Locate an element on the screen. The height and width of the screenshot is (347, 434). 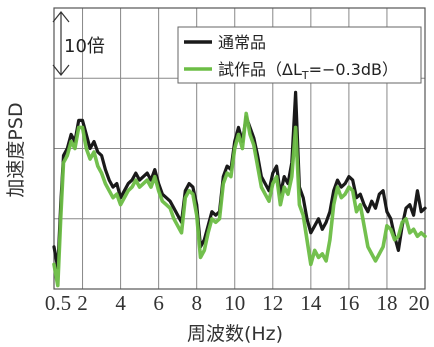
legend-label-prototype-suffix: =−0.3dB） is located at coordinates (353, 69).